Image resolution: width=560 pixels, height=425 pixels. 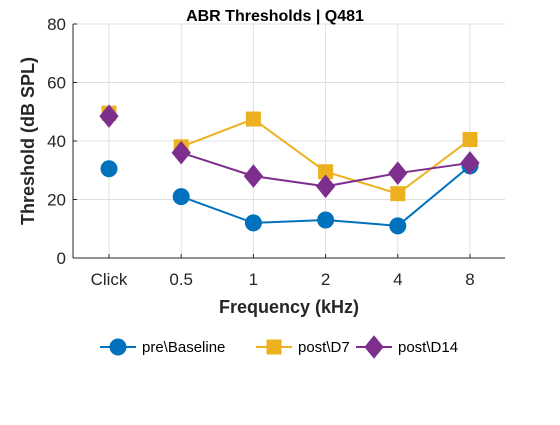 What do you see at coordinates (253, 279) in the screenshot?
I see `x-tick-label: 1` at bounding box center [253, 279].